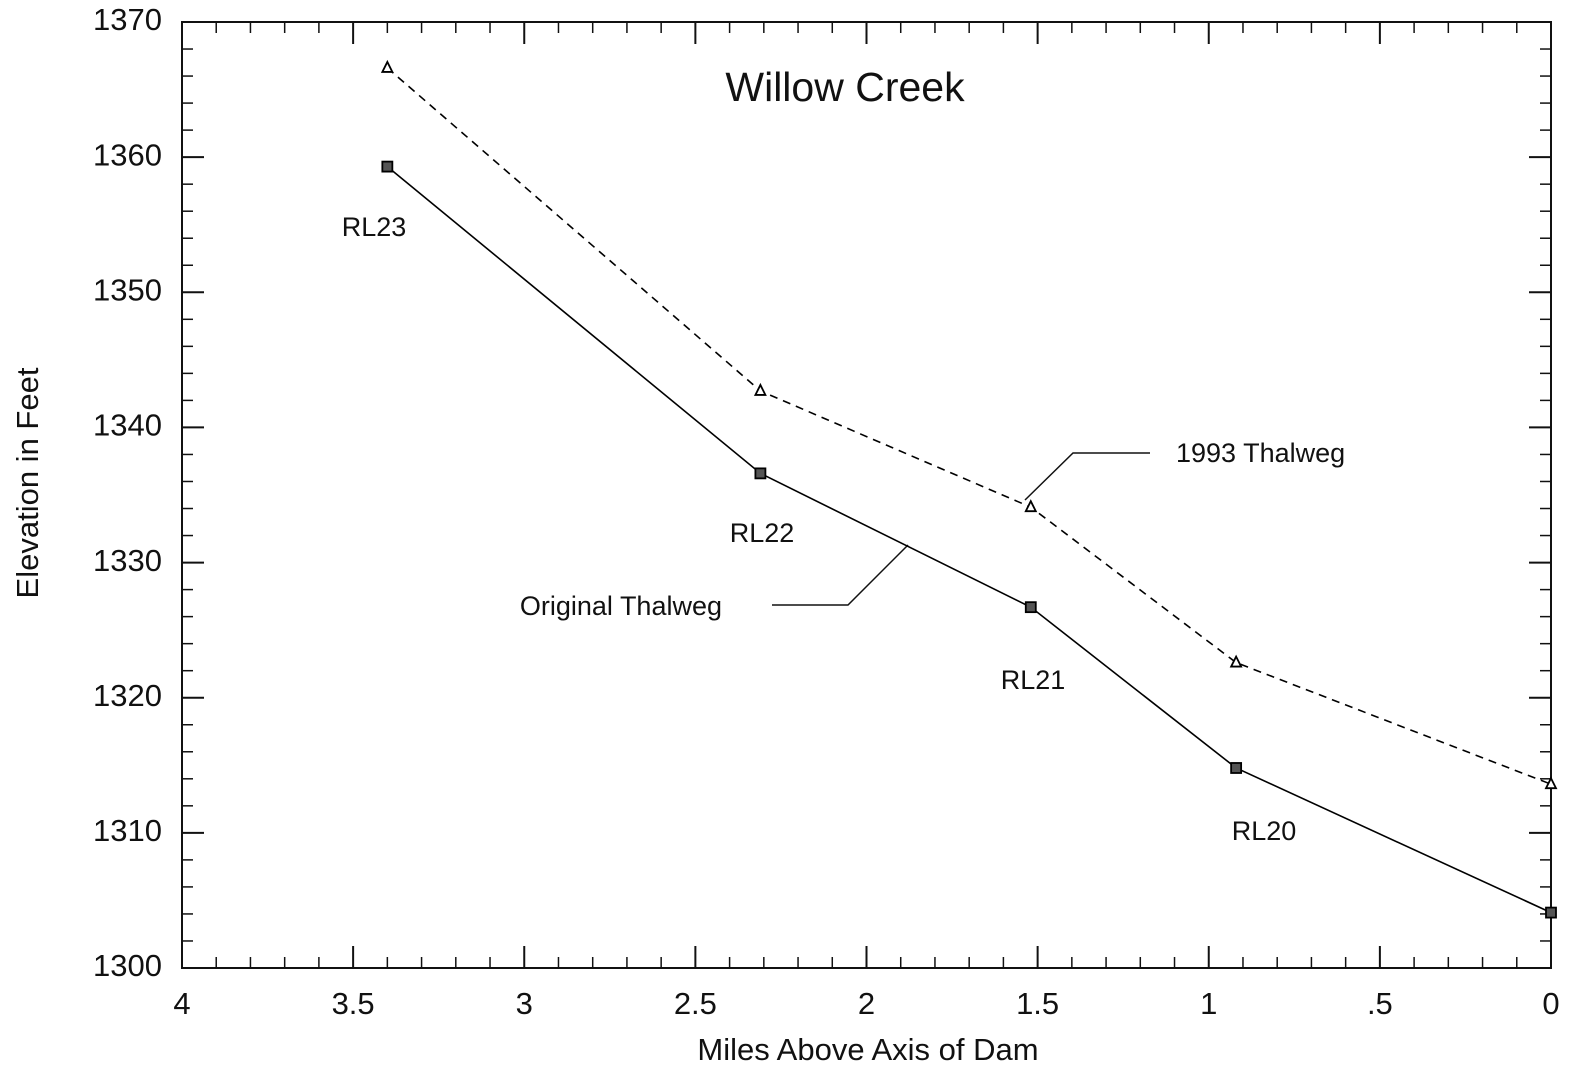 Image resolution: width=1570 pixels, height=1072 pixels. I want to click on y-tick-label: 1370, so click(127, 19).